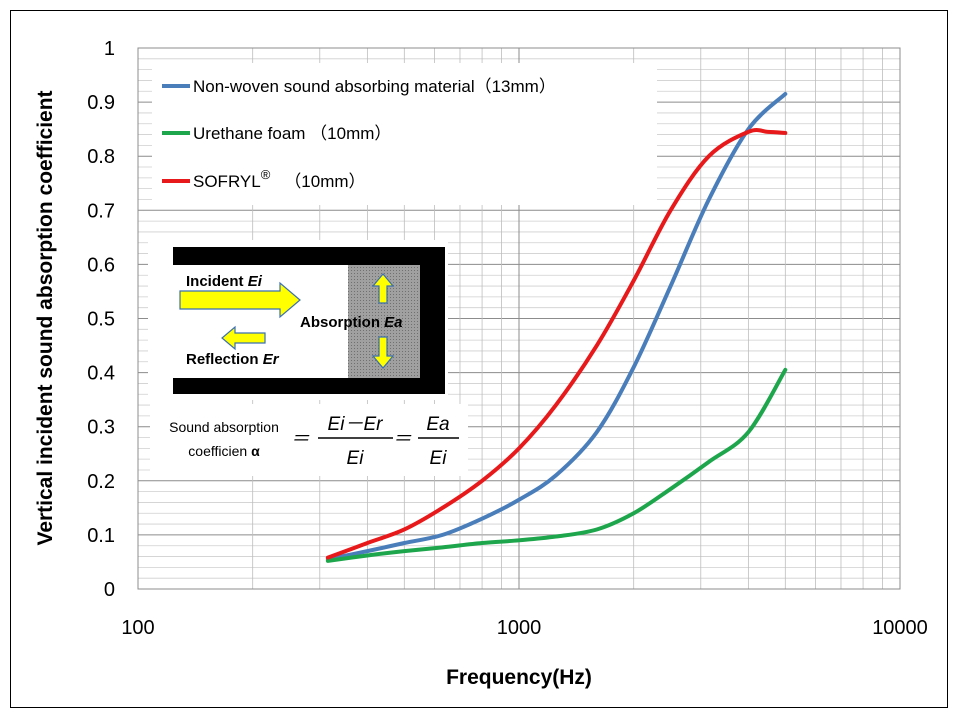 This screenshot has height=720, width=960. Describe the element at coordinates (101, 374) in the screenshot. I see `y-tick-label: 0.4` at that location.